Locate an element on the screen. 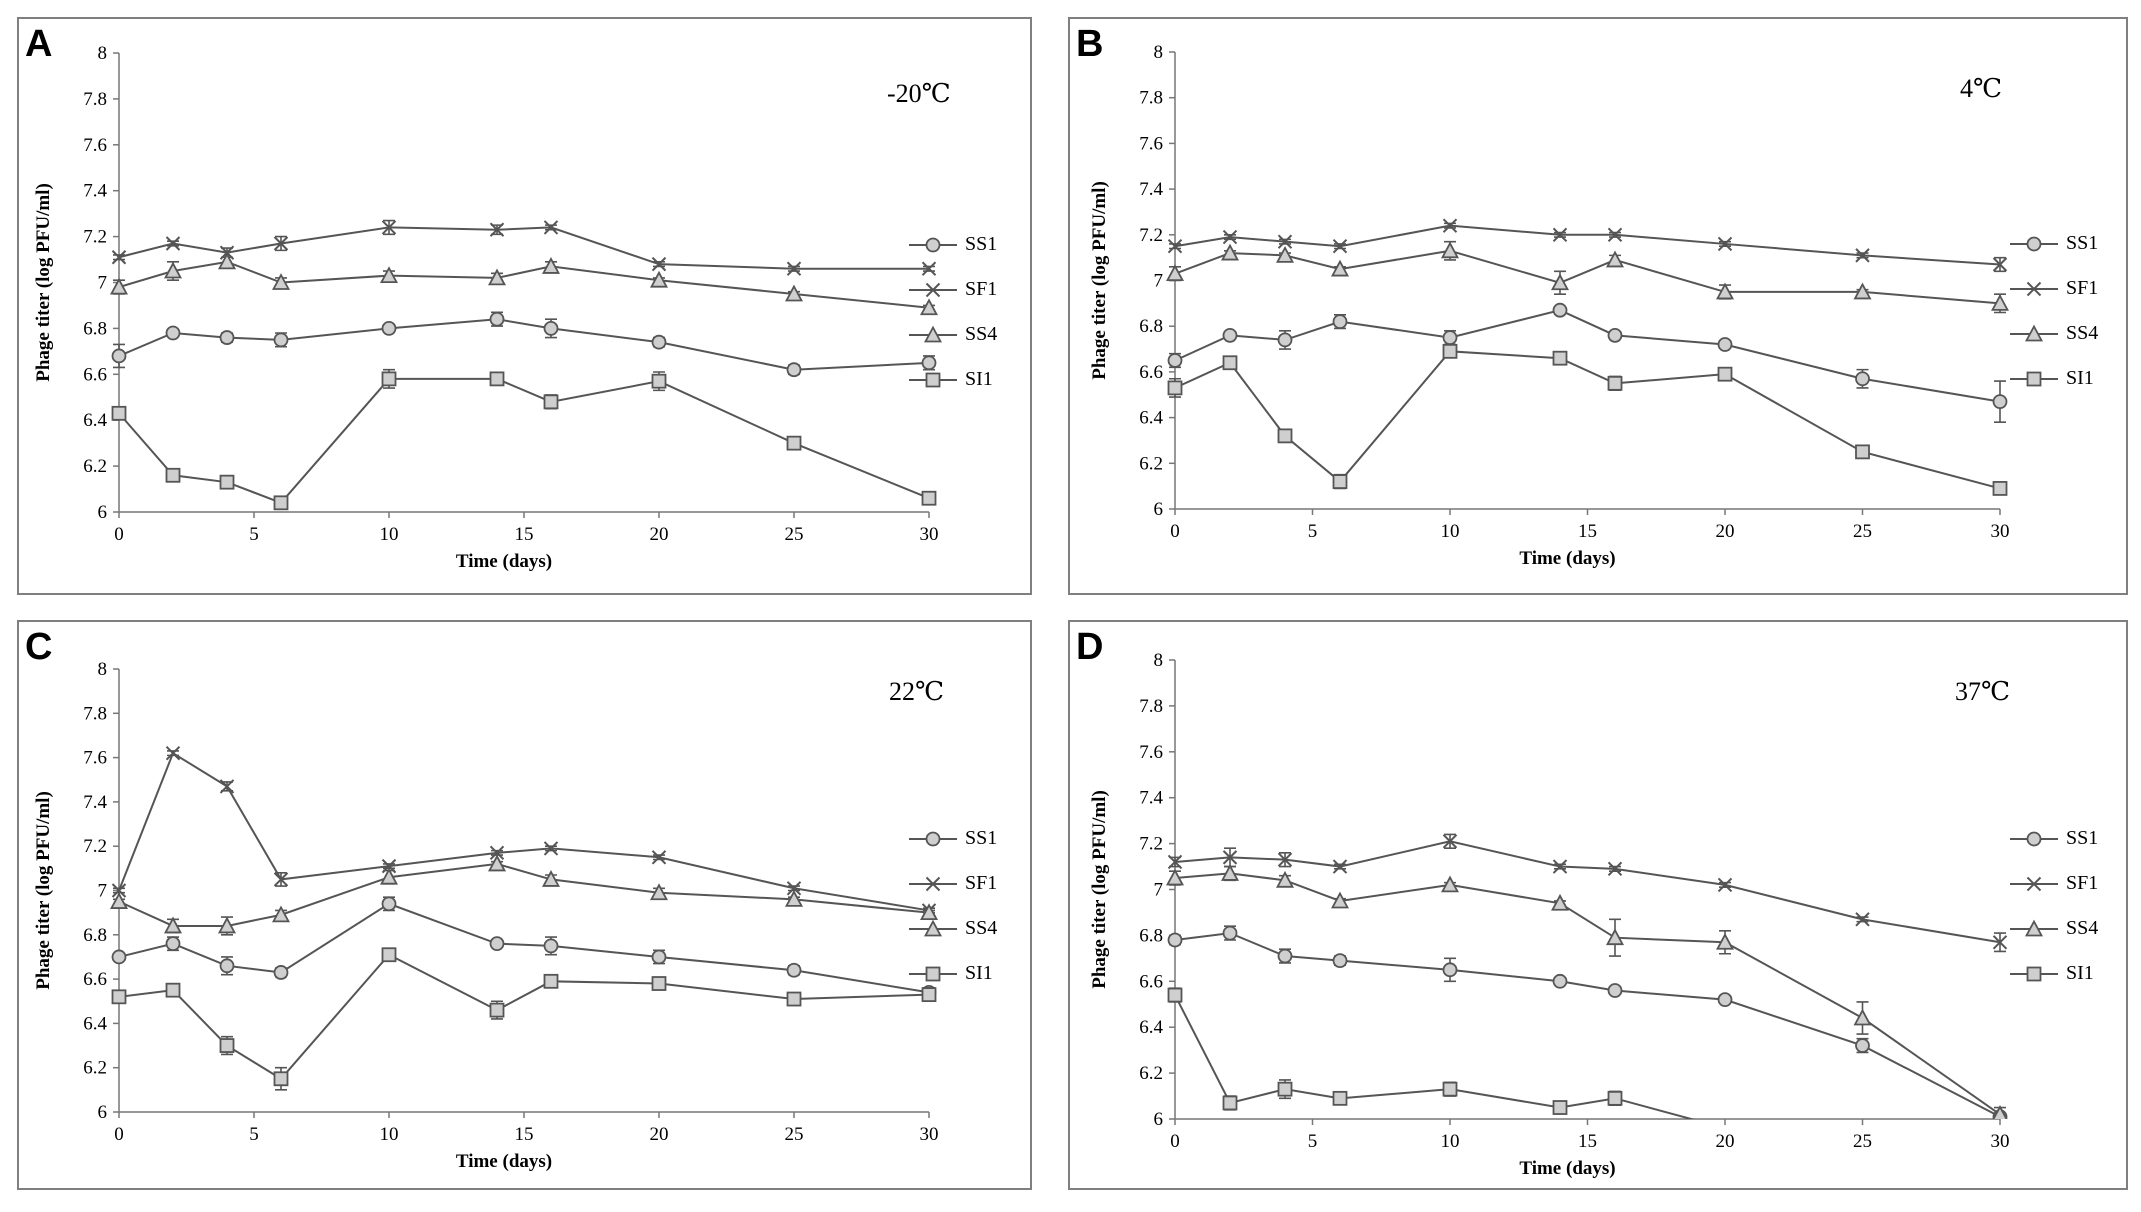 The height and width of the screenshot is (1212, 2141). legend-d: SS1 SF1 SS4 SI1 is located at coordinates (2068, 909).